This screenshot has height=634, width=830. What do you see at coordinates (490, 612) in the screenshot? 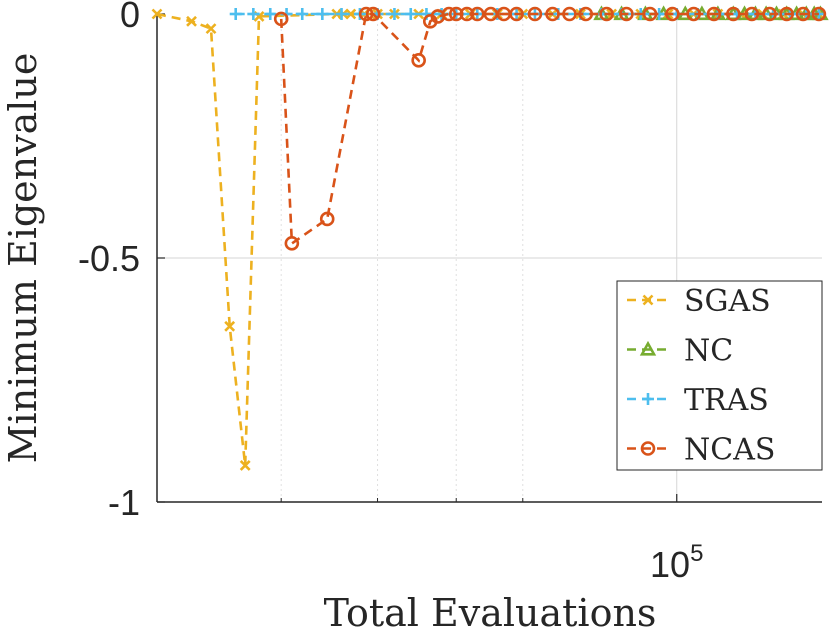
I see `x-axis-label: Total Evaluations` at bounding box center [490, 612].